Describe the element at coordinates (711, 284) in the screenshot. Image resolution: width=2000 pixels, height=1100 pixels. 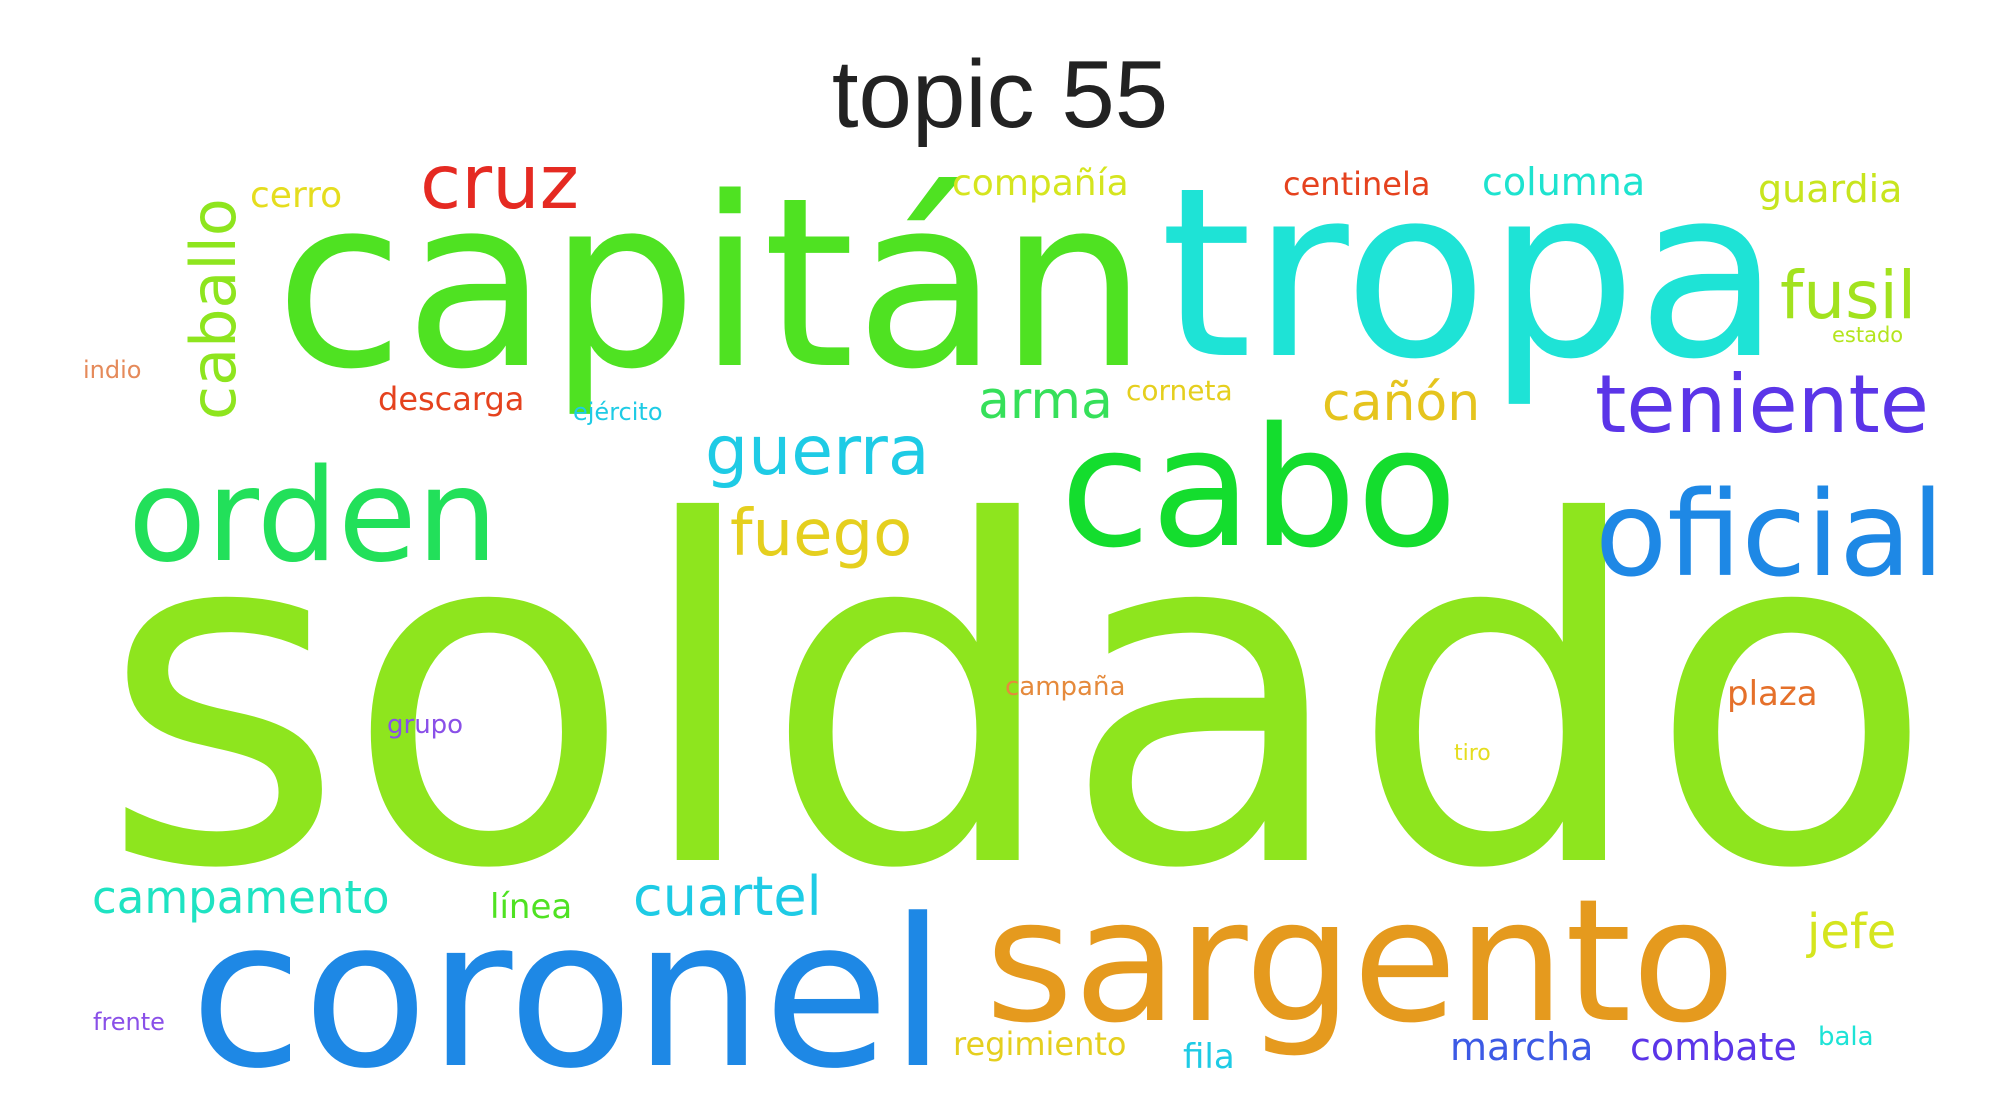
I see `word-capitan: capitán` at that location.